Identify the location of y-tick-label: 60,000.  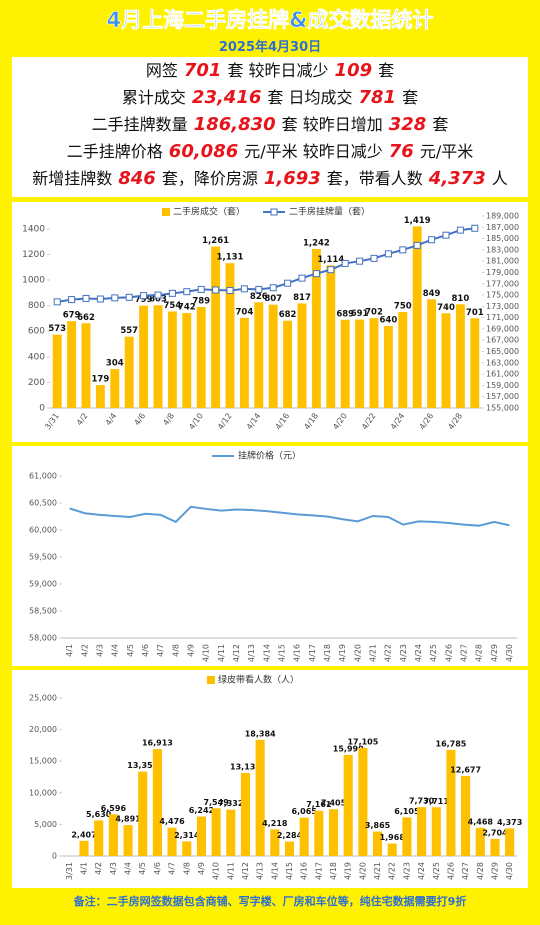
(43, 530).